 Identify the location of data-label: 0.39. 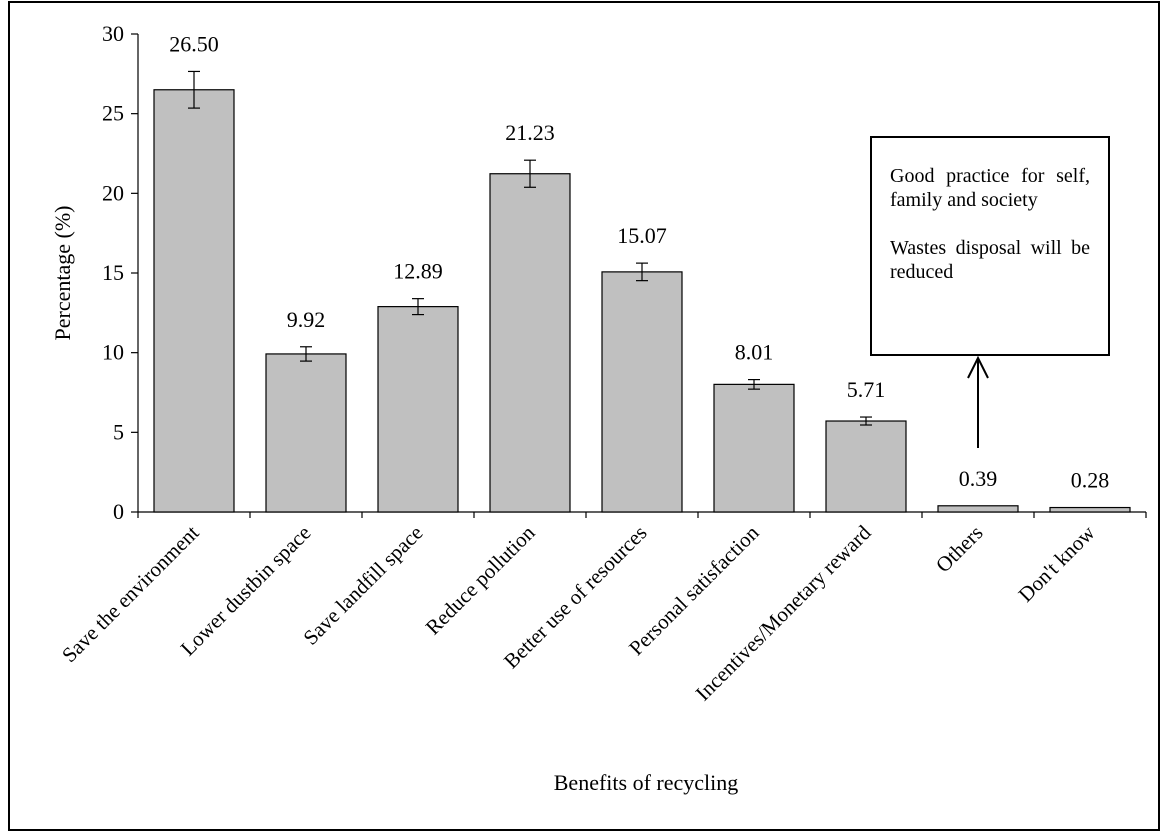
(978, 478).